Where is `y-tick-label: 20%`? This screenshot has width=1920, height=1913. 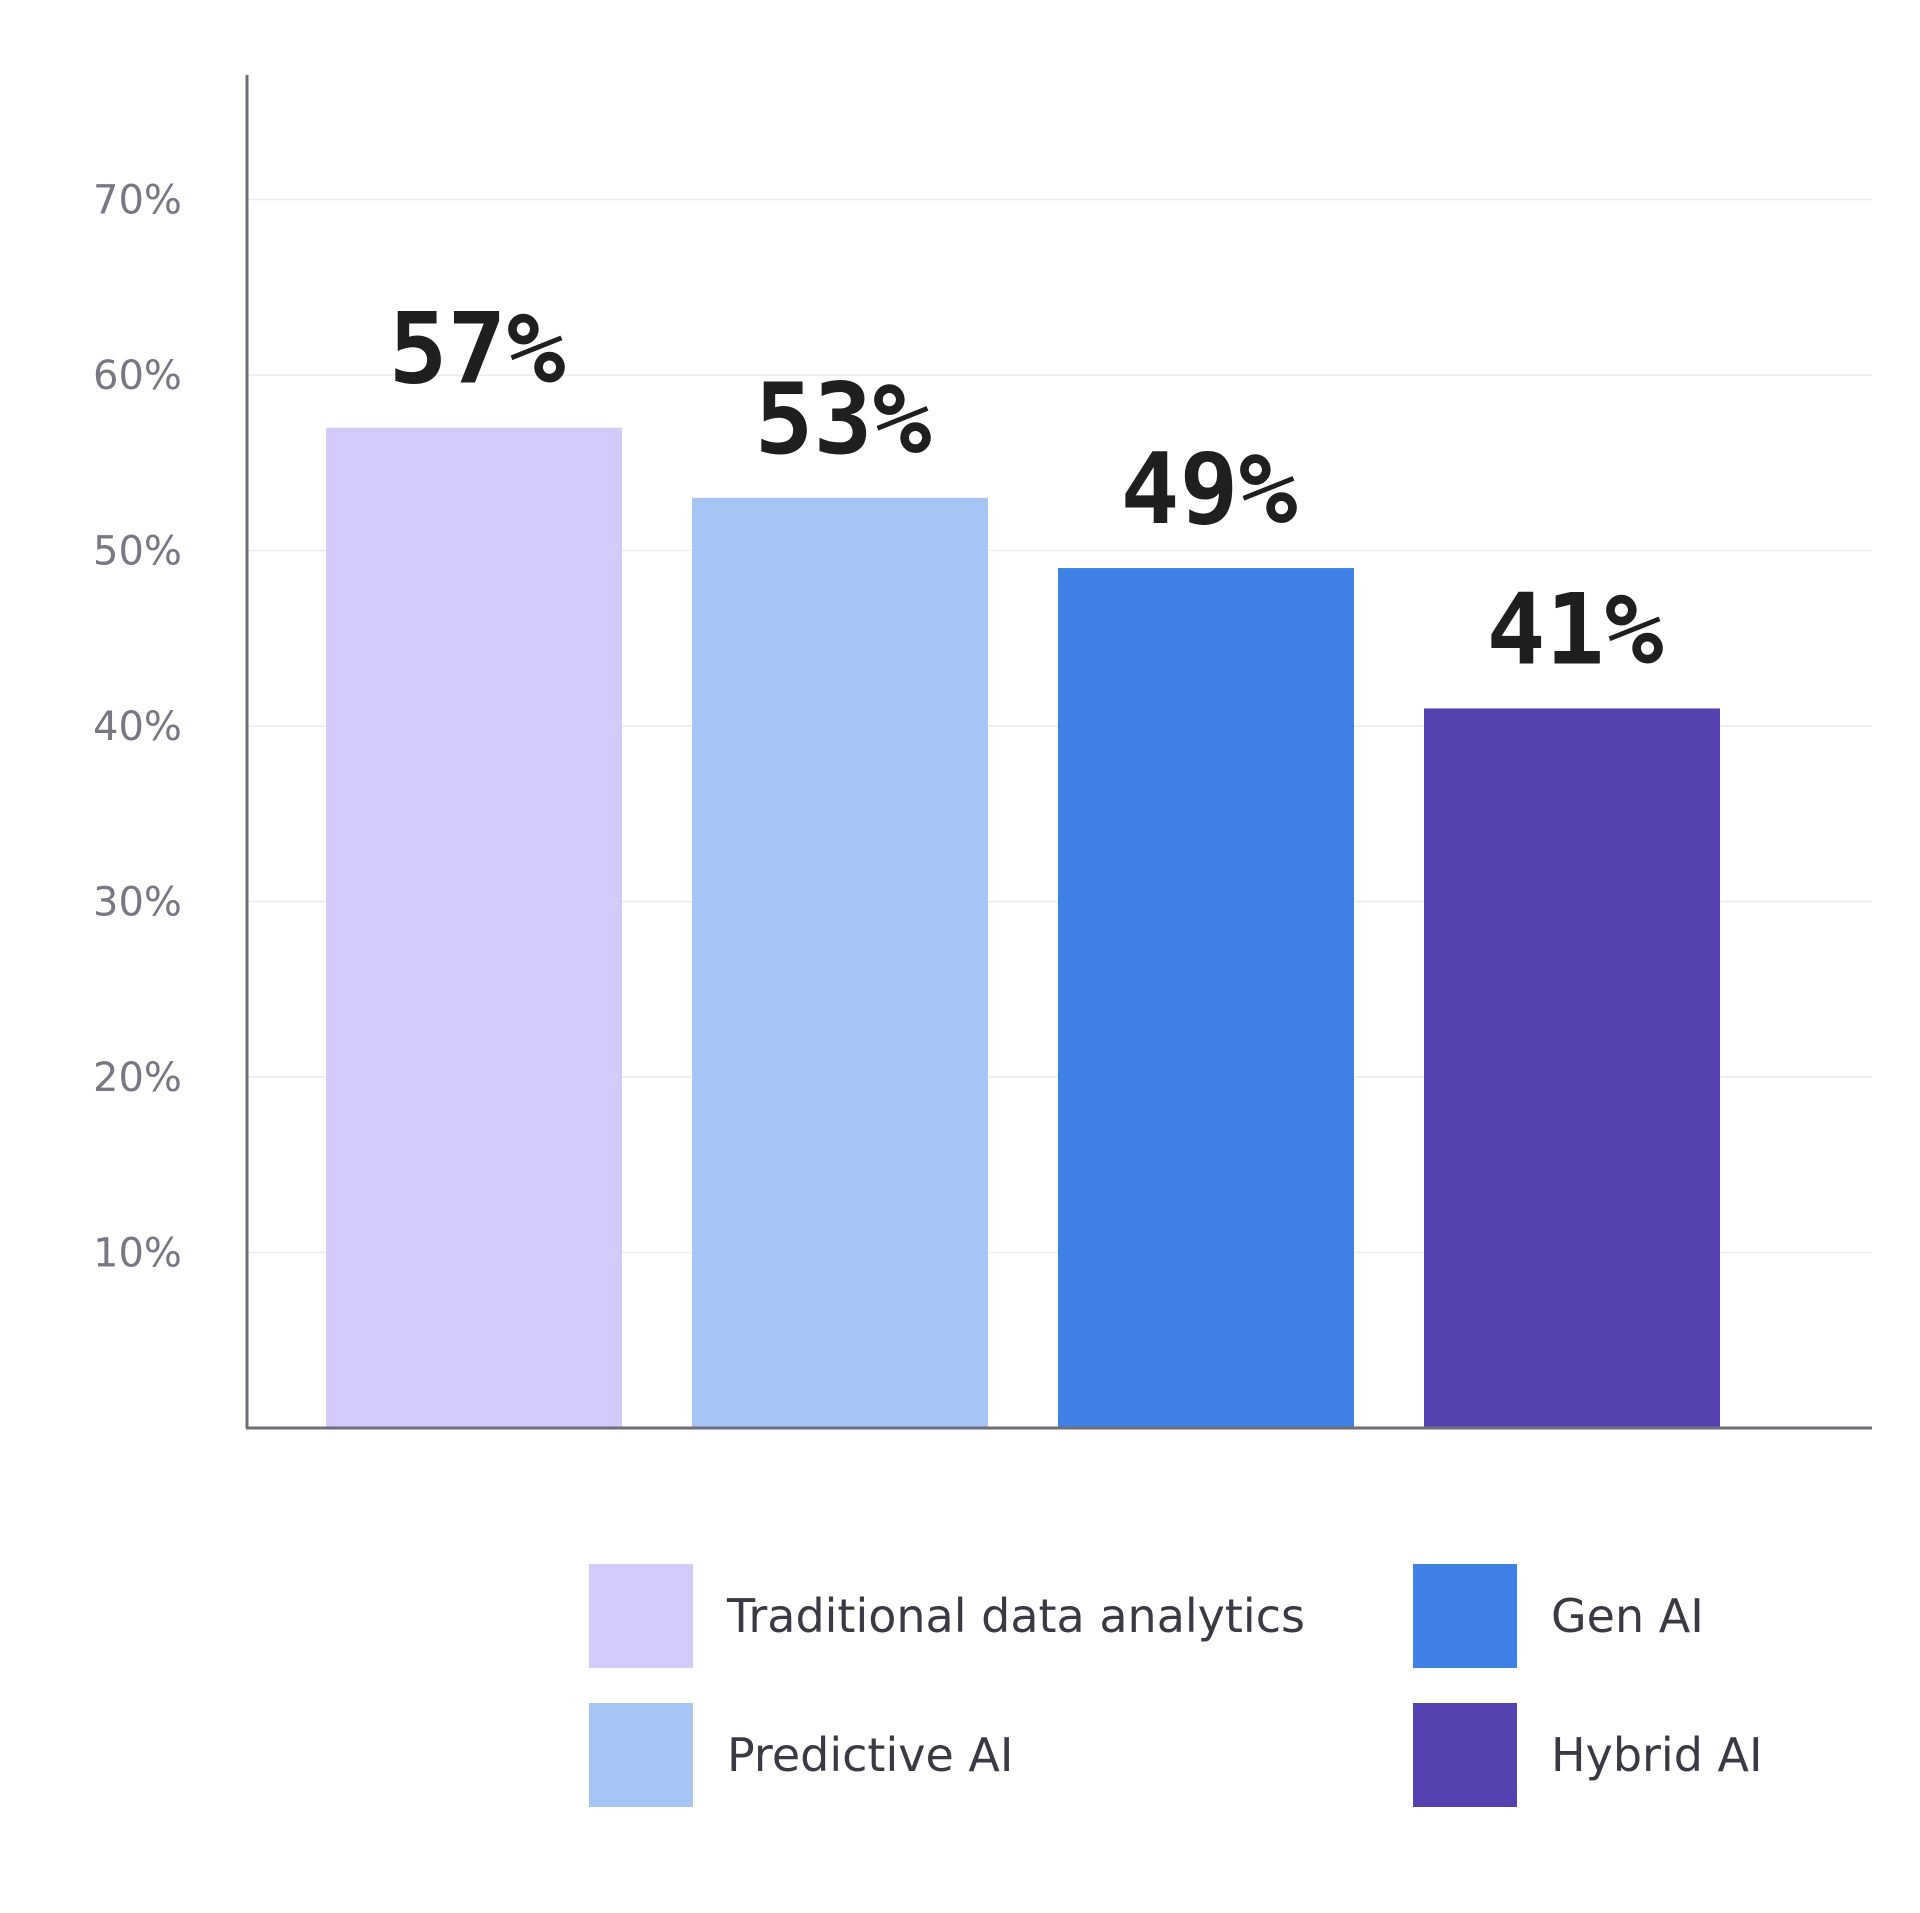
y-tick-label: 20% is located at coordinates (137, 1078).